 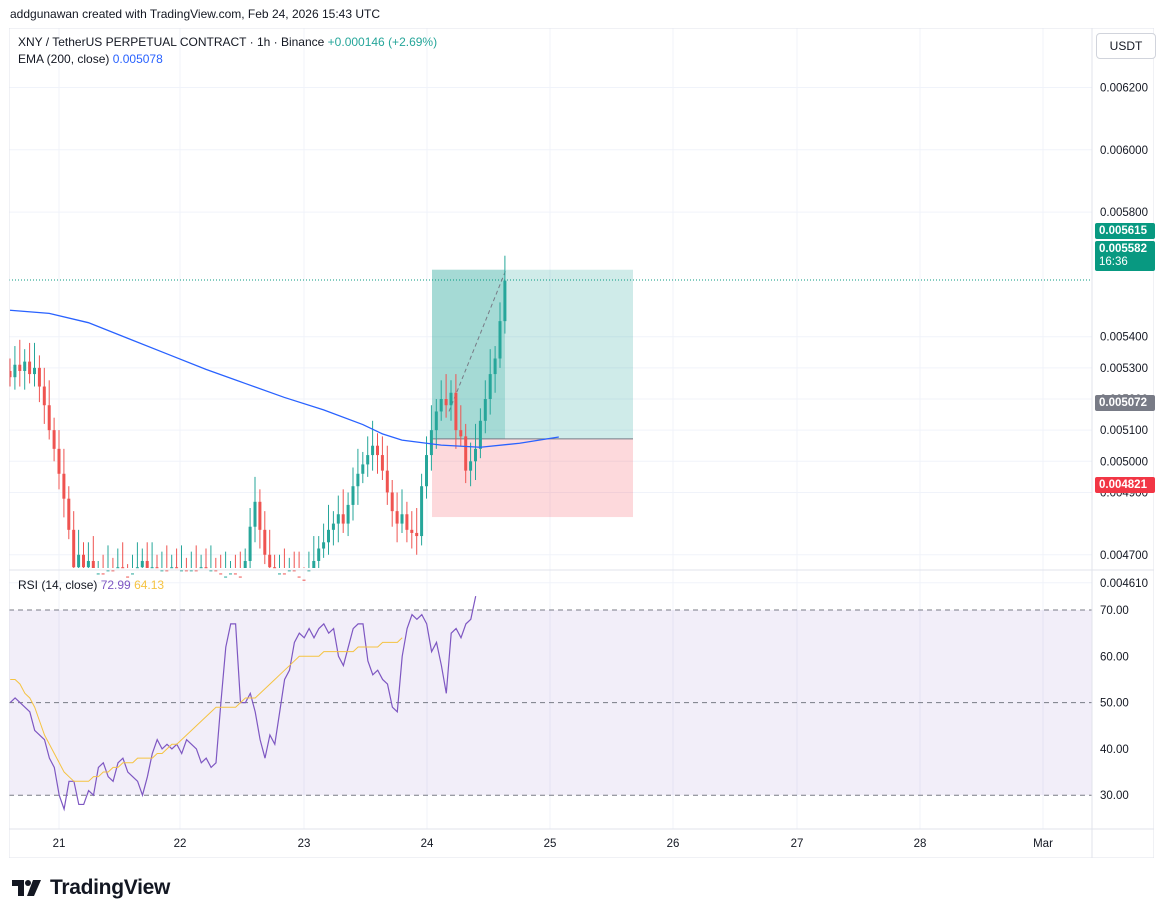 What do you see at coordinates (1124, 584) in the screenshot?
I see `price-tick-label: 0.004610` at bounding box center [1124, 584].